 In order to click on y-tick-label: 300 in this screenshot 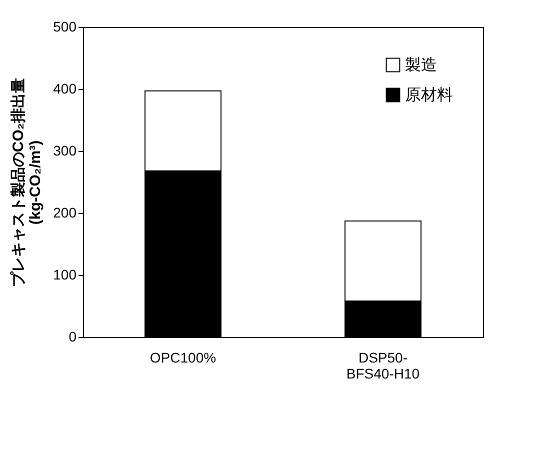, I will do `click(65, 150)`.